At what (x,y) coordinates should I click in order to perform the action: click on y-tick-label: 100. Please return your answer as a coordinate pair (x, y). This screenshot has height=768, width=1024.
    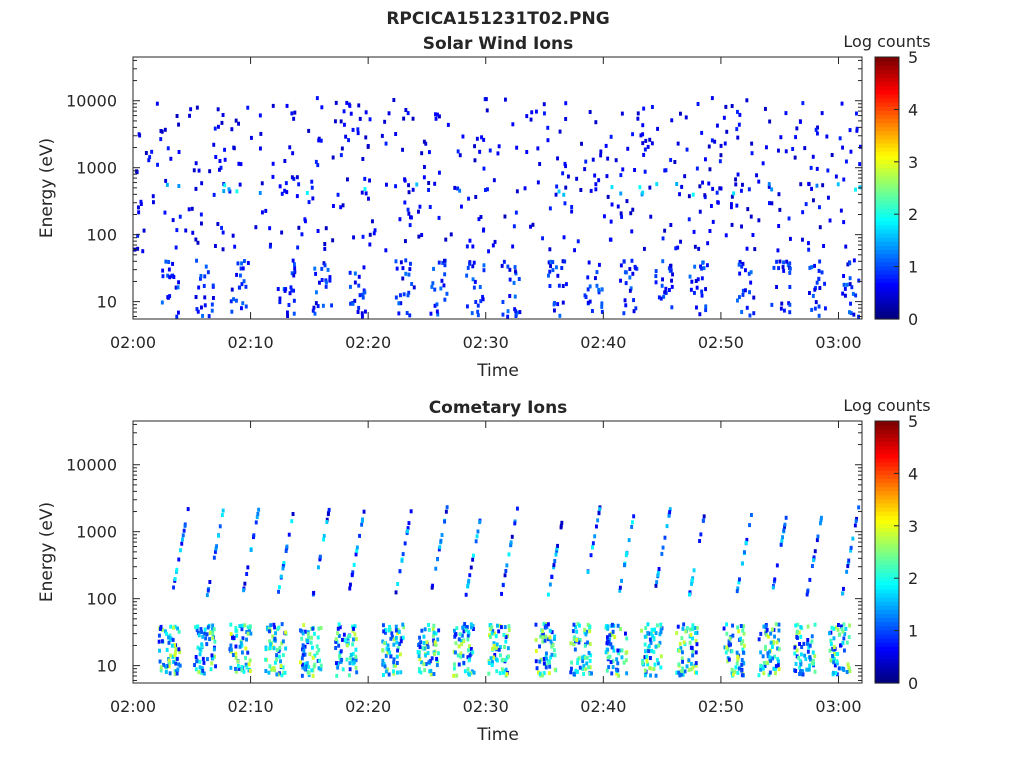
    Looking at the image, I should click on (101, 235).